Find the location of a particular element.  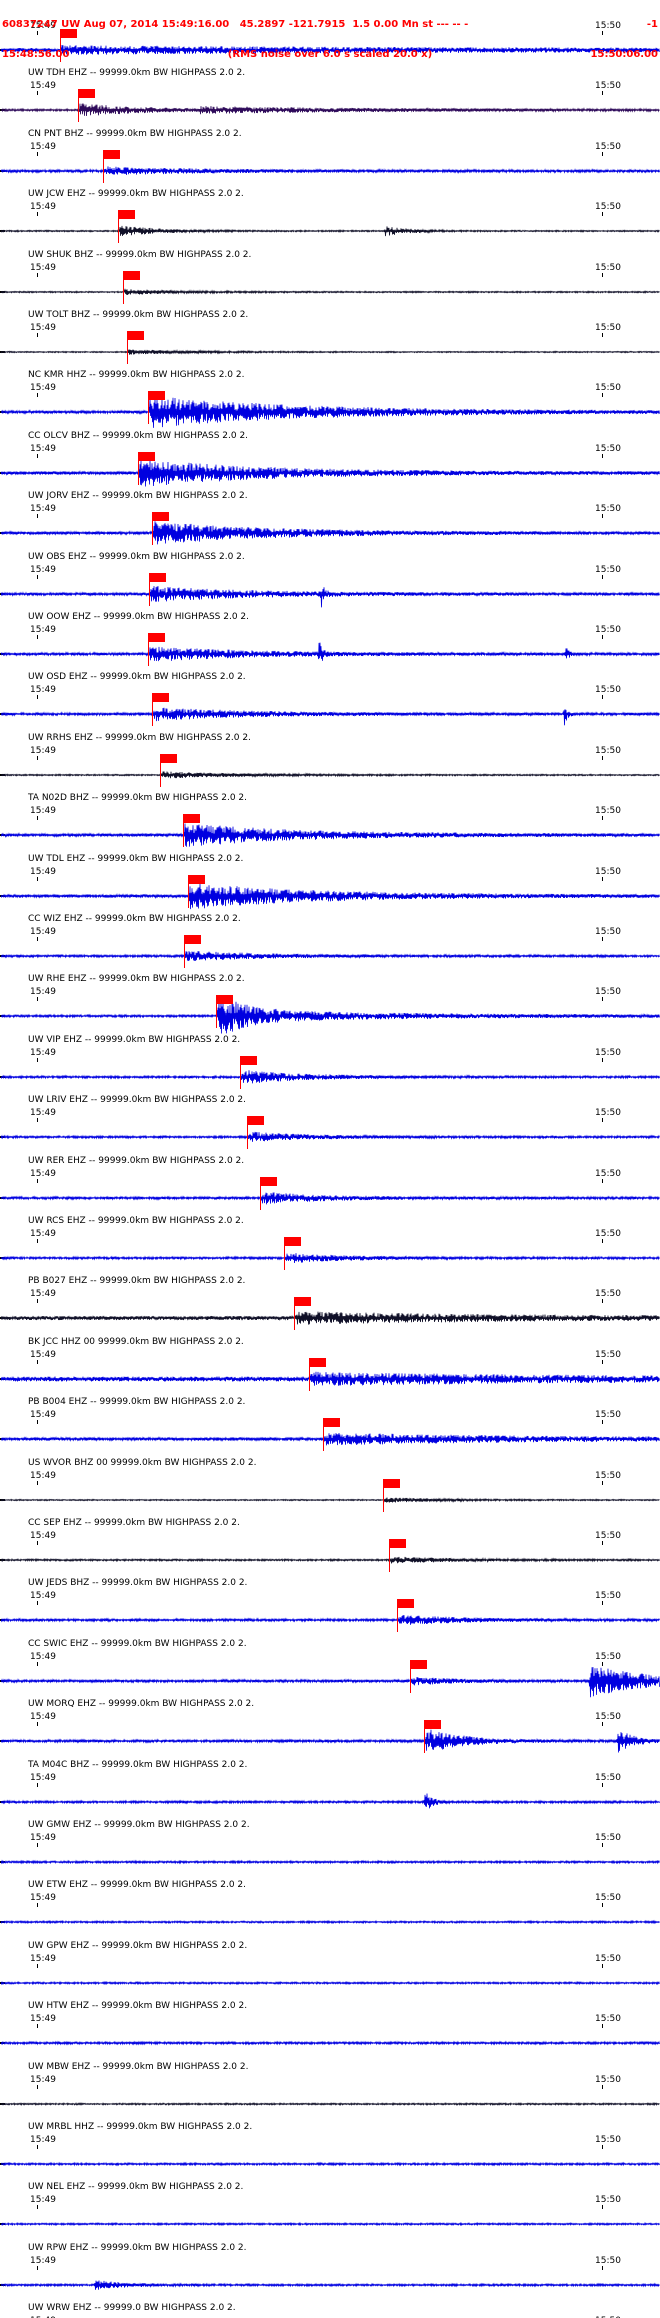

window-start-time: 15:48:56.00 is located at coordinates (36, 54).